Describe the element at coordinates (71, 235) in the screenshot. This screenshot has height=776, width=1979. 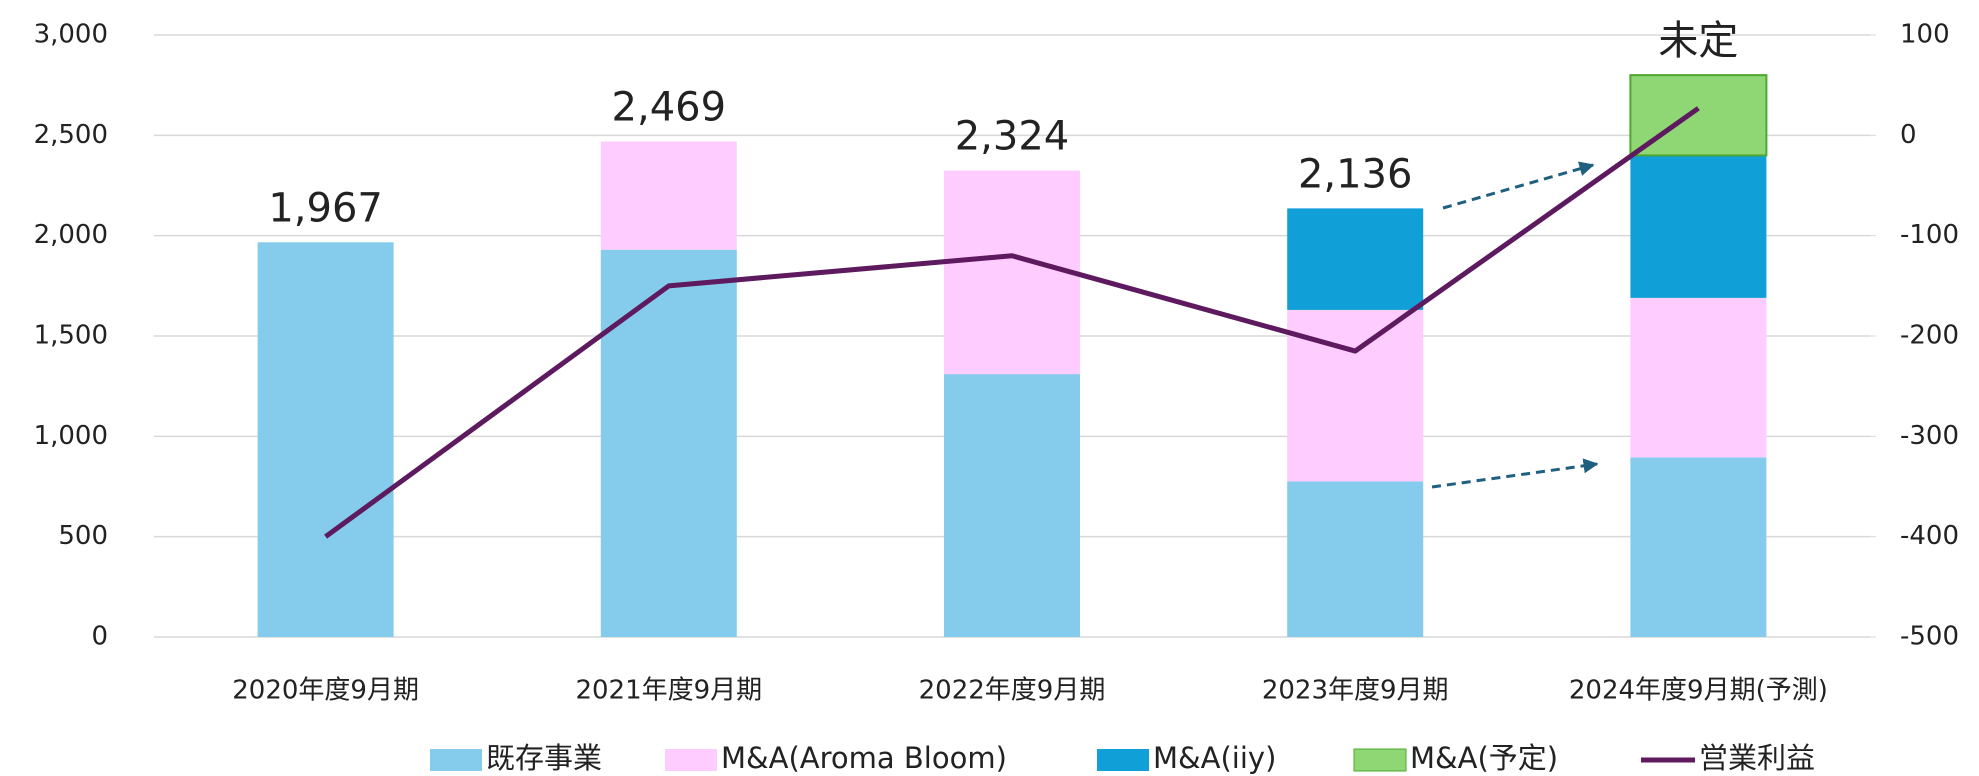
I see `y-tick-label: 2,000` at that location.